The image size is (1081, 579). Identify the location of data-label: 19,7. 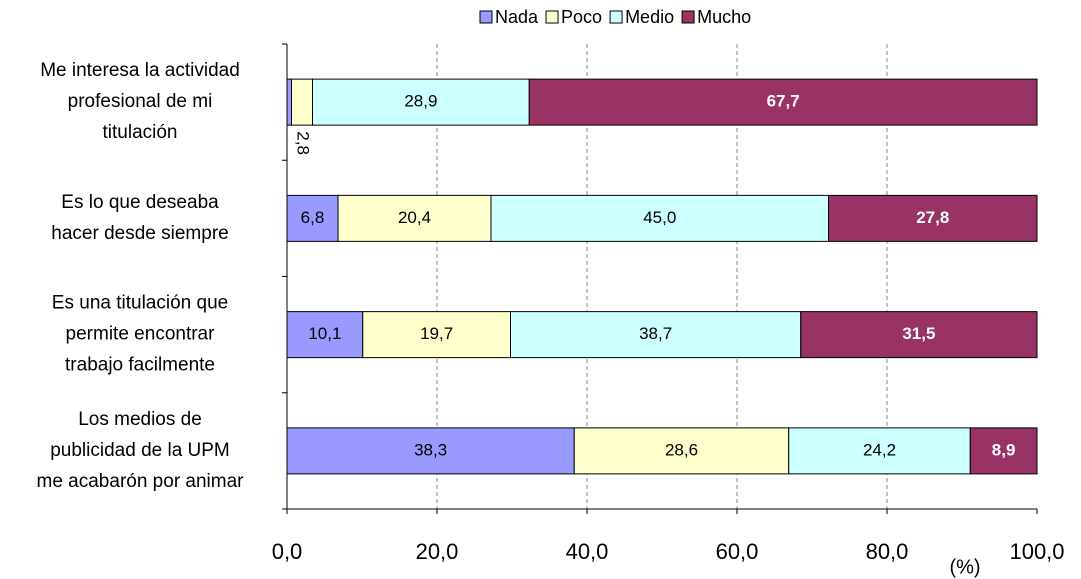
(436, 333).